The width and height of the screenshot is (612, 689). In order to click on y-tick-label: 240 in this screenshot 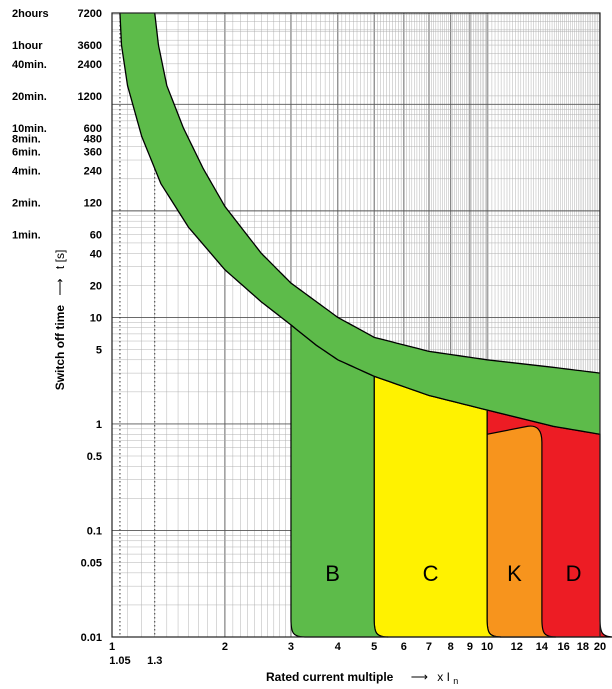, I will do `click(93, 171)`.